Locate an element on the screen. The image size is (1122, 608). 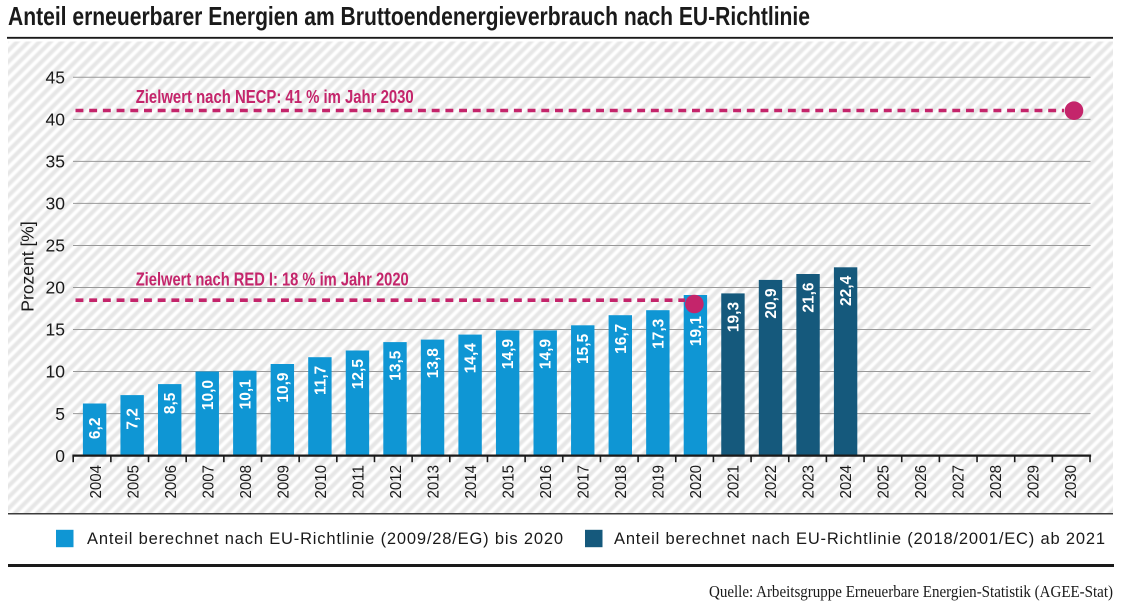
svg-text: 2030 is located at coordinates (1071, 482).